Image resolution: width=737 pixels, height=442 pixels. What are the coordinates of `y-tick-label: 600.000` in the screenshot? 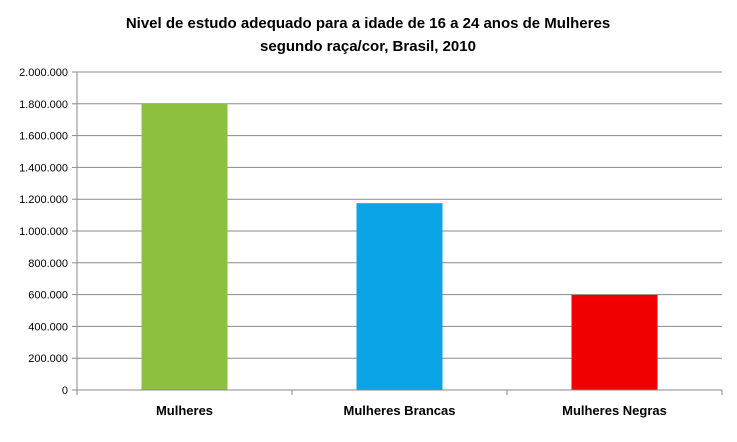 It's located at (48, 296).